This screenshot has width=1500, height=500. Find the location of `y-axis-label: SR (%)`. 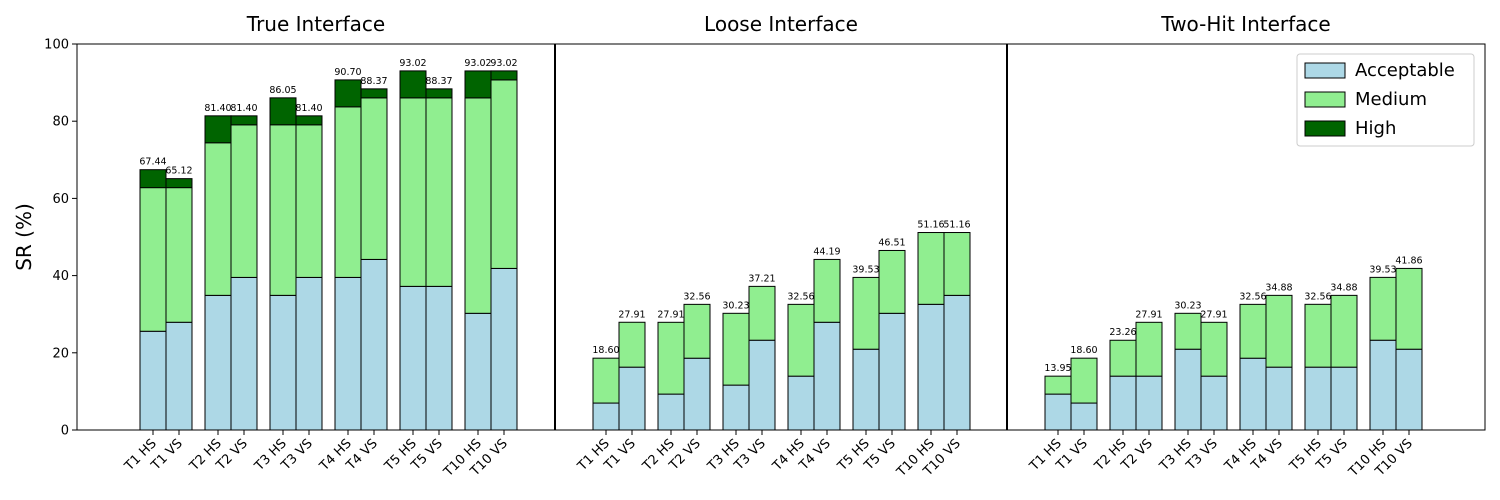

y-axis-label: SR (%) is located at coordinates (24, 237).